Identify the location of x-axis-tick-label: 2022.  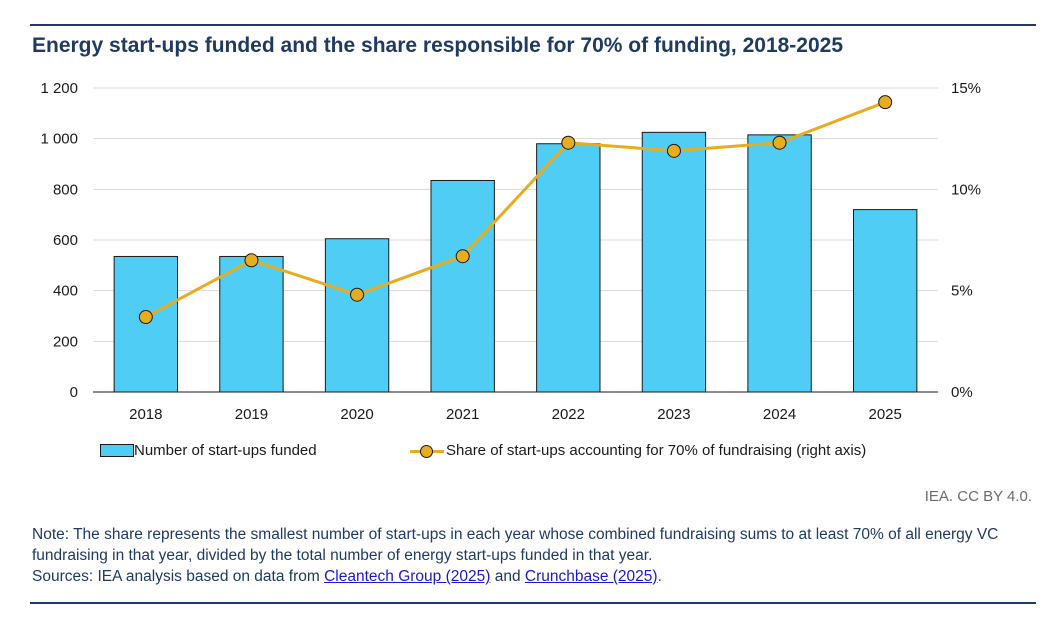
(568, 414).